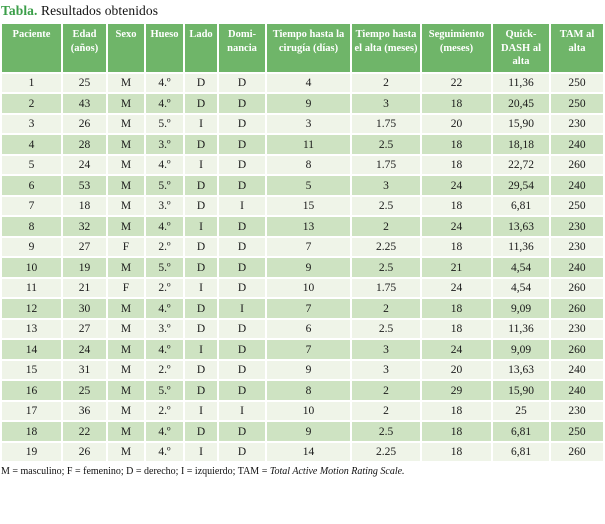  Describe the element at coordinates (31, 48) in the screenshot. I see `column-header: Paciente` at that location.